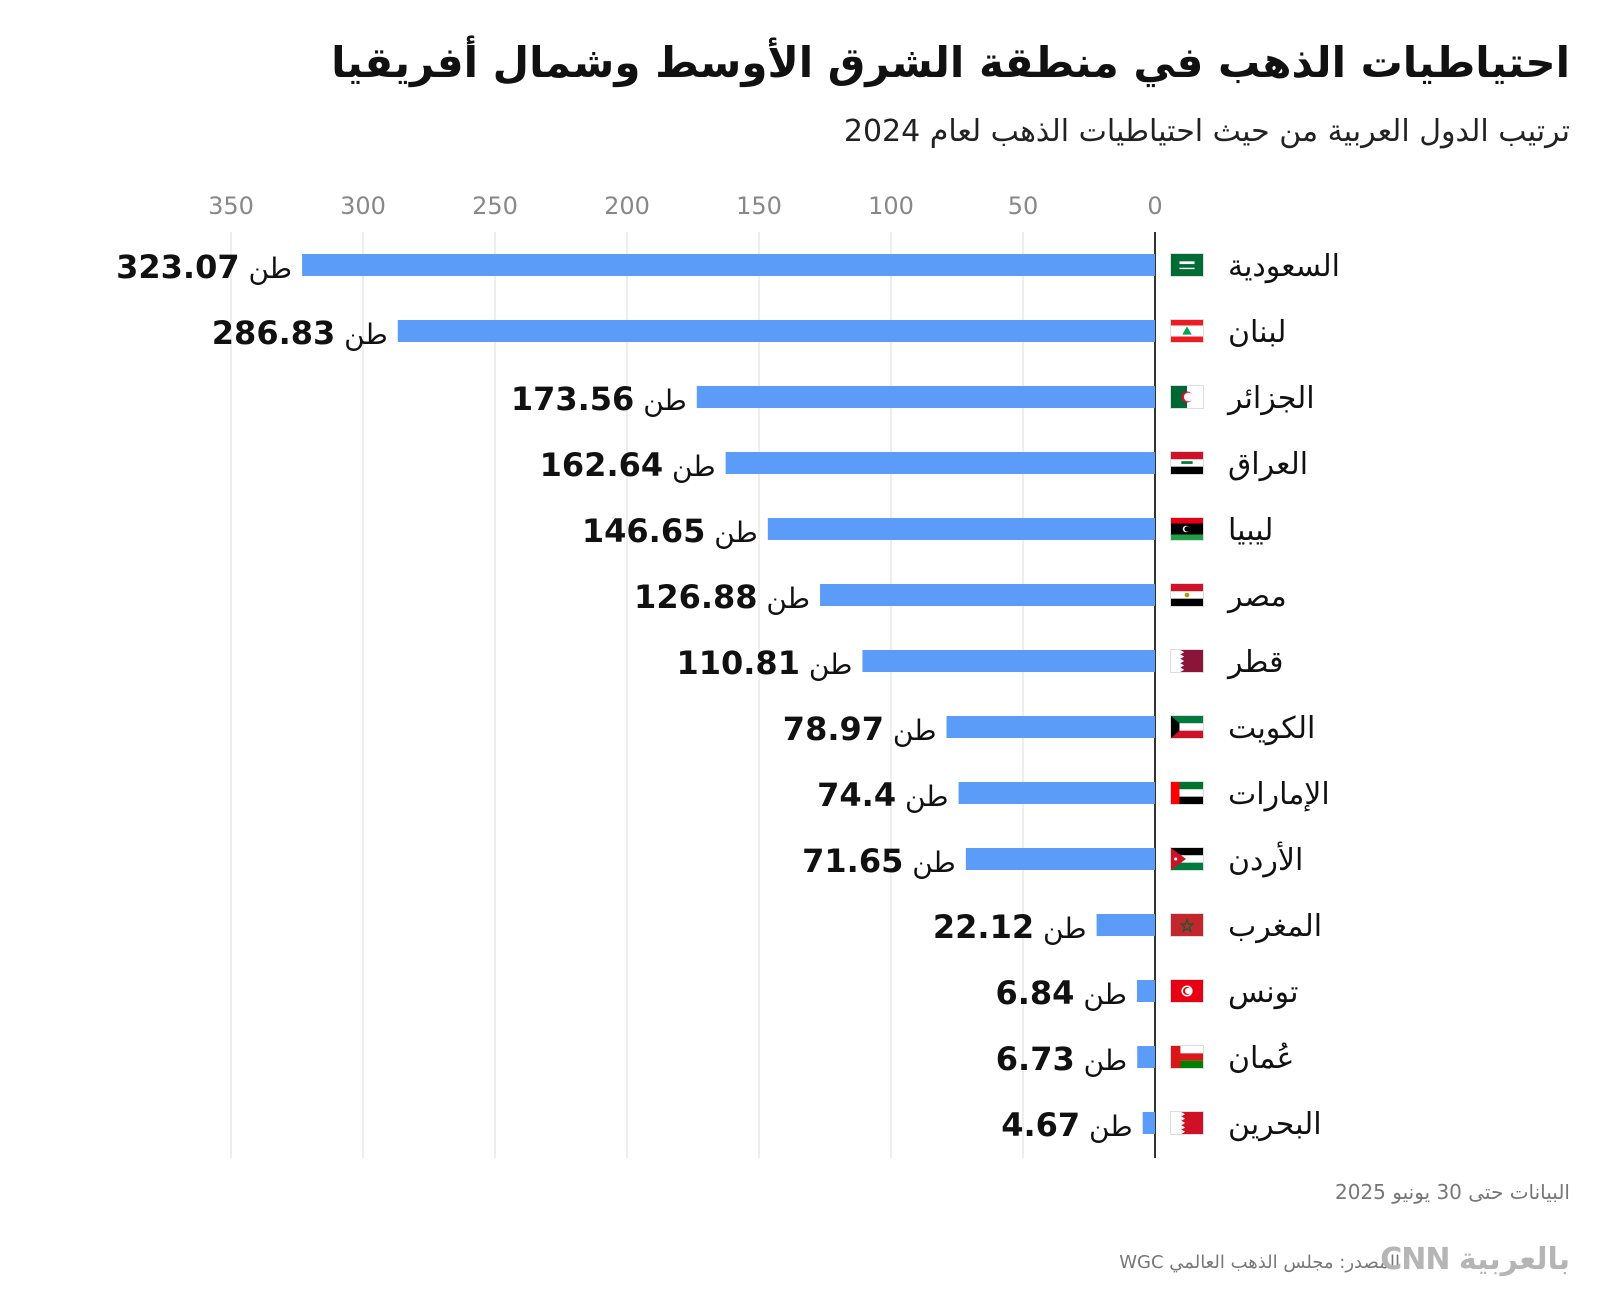 The width and height of the screenshot is (1600, 1300). What do you see at coordinates (670, 531) in the screenshot?
I see `data-label: طن 146.65` at bounding box center [670, 531].